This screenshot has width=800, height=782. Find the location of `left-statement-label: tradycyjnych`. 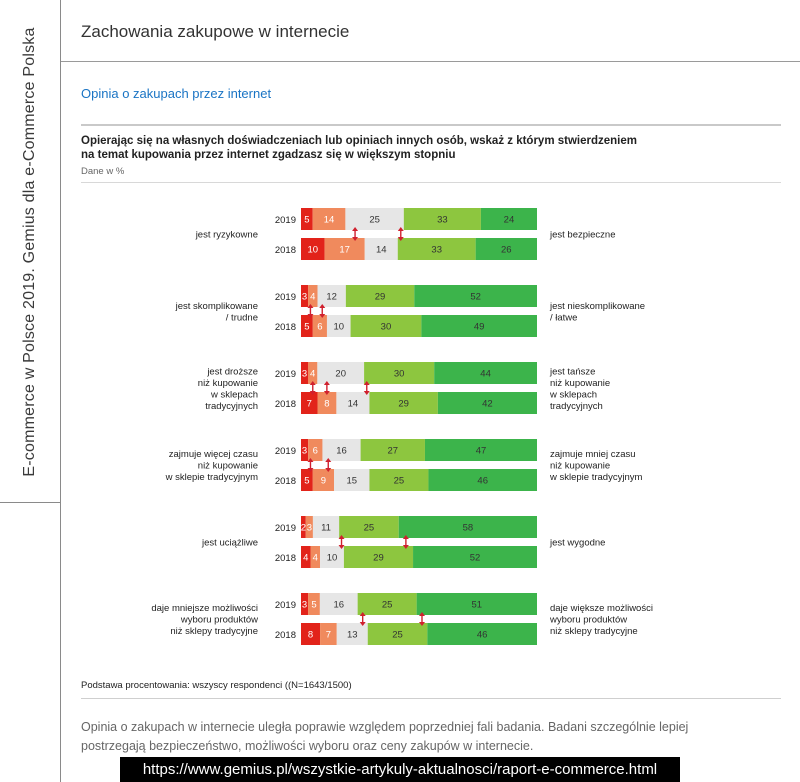

left-statement-label: tradycyjnych is located at coordinates (231, 406).